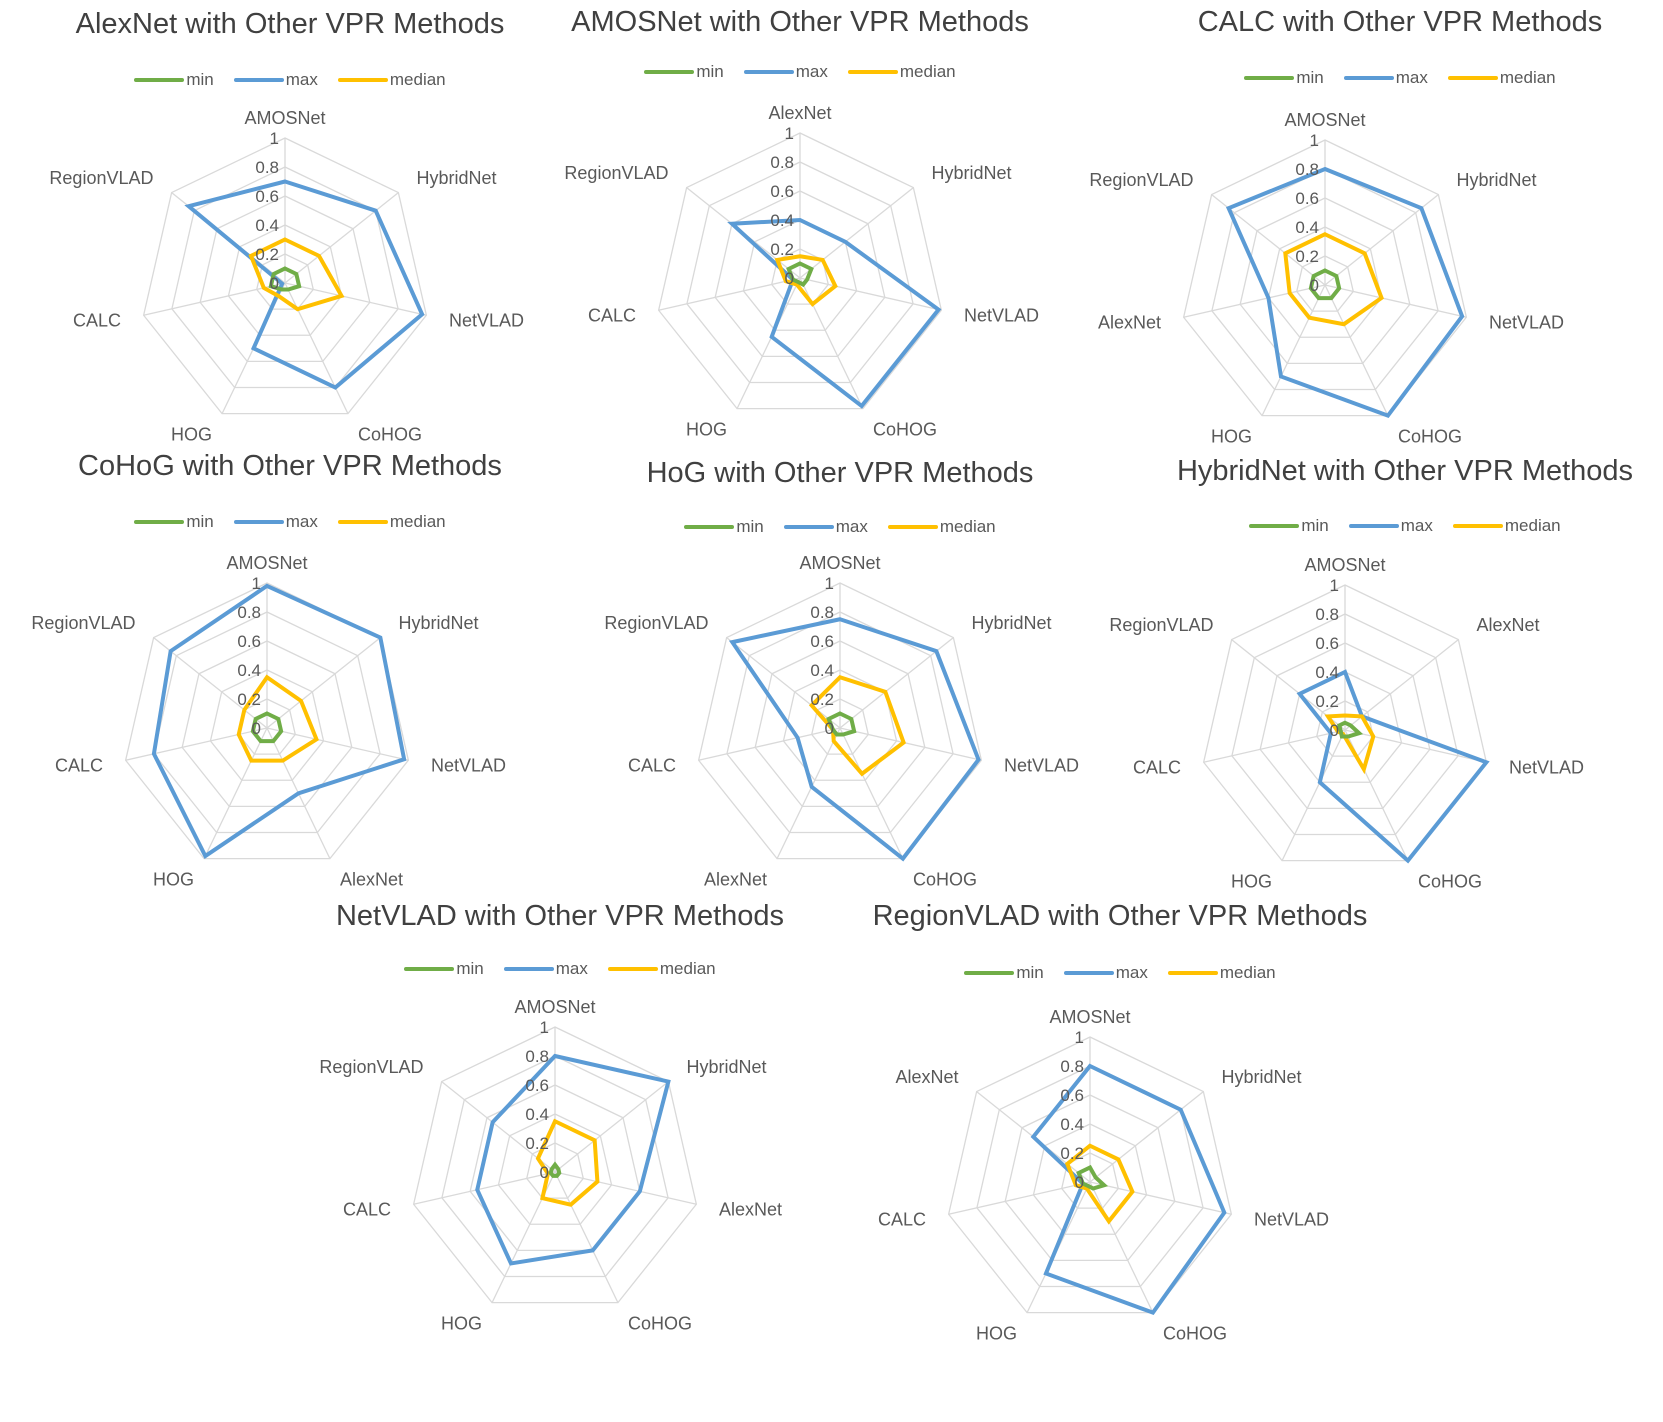  I want to click on tick-label: 0.8, so click(822, 612).